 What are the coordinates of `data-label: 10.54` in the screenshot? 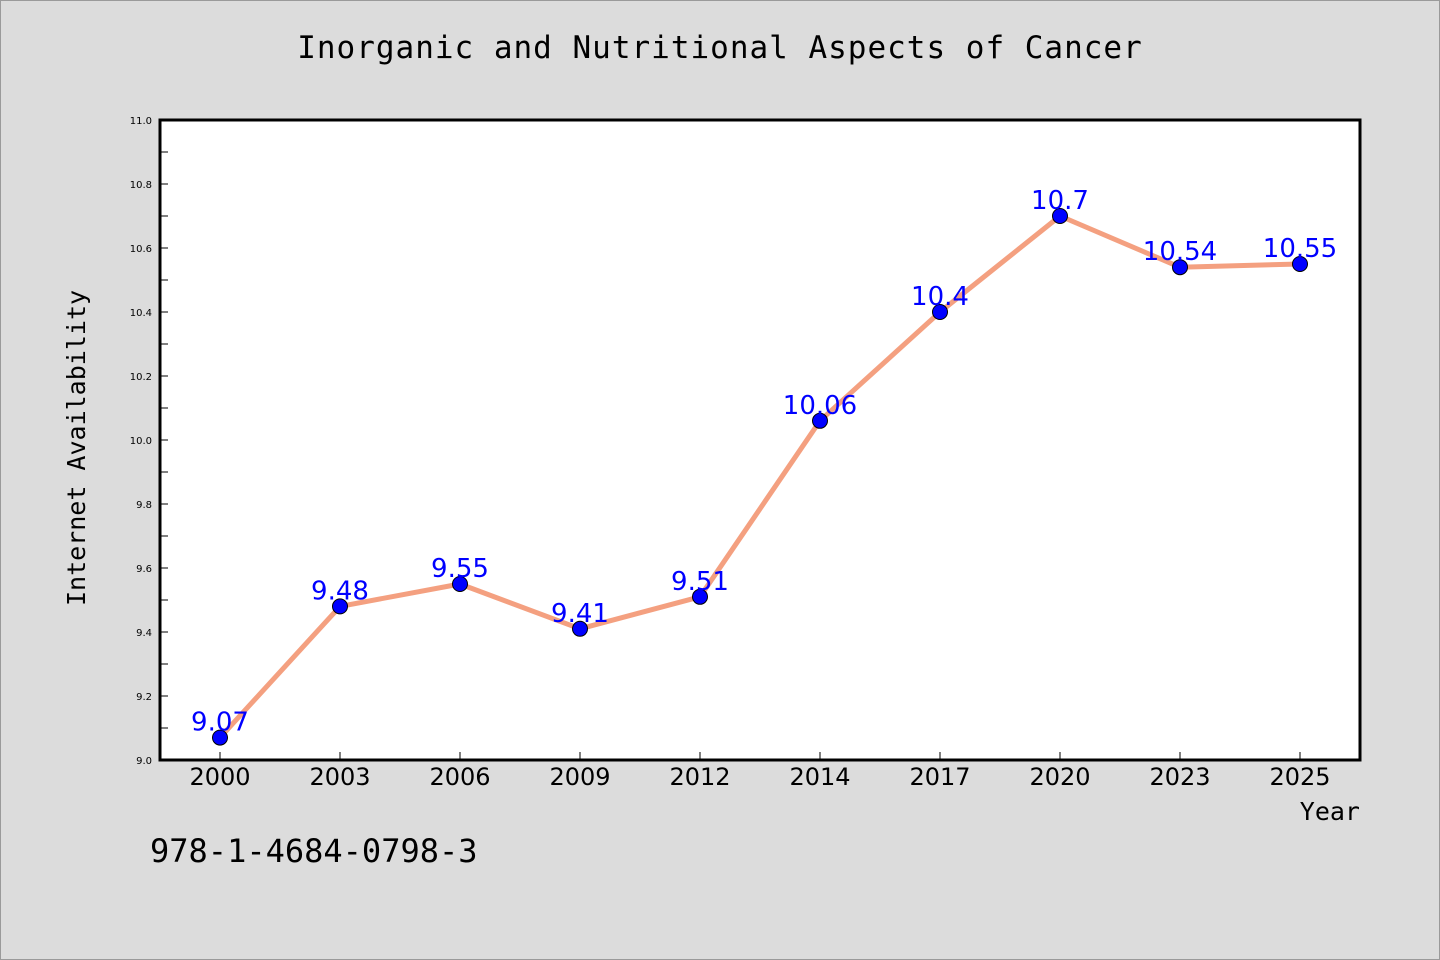 It's located at (1180, 252).